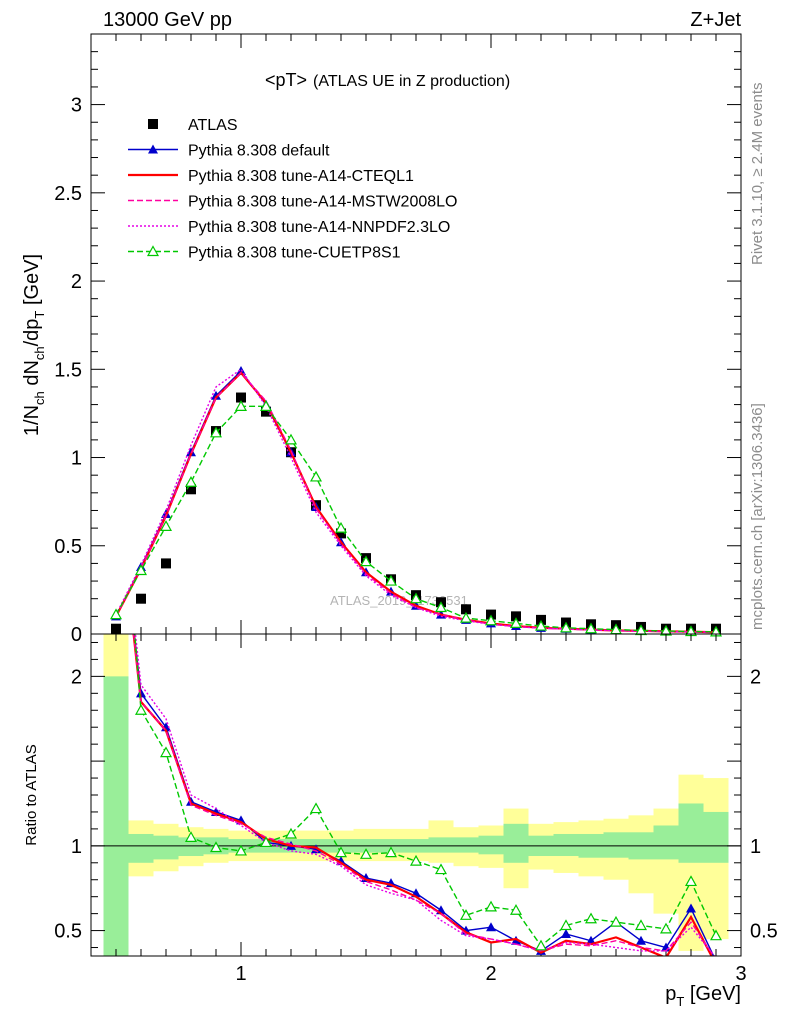 This screenshot has height=1024, width=786. What do you see at coordinates (271, 176) in the screenshot?
I see `legend-entry-2: Pythia 8.308 tune-A14-CTEQL1` at bounding box center [271, 176].